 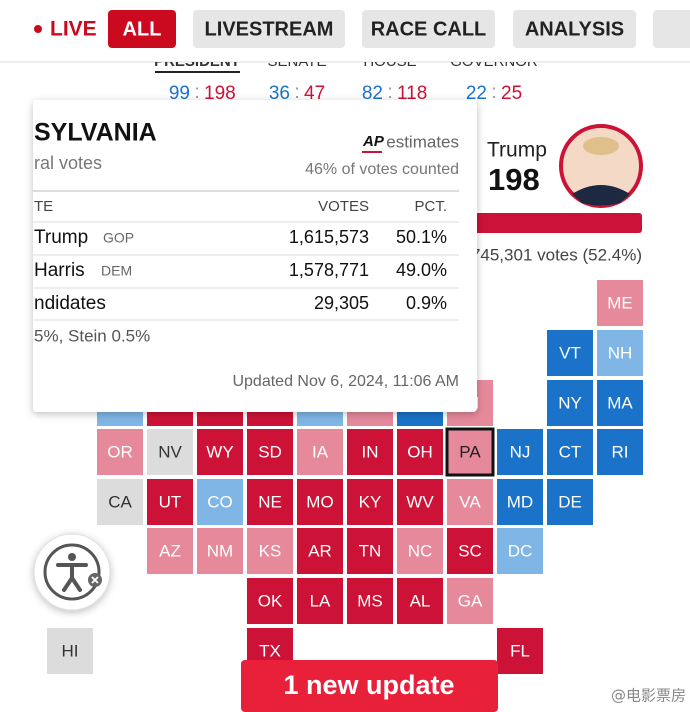 What do you see at coordinates (38, 29) in the screenshot?
I see `live-dot` at bounding box center [38, 29].